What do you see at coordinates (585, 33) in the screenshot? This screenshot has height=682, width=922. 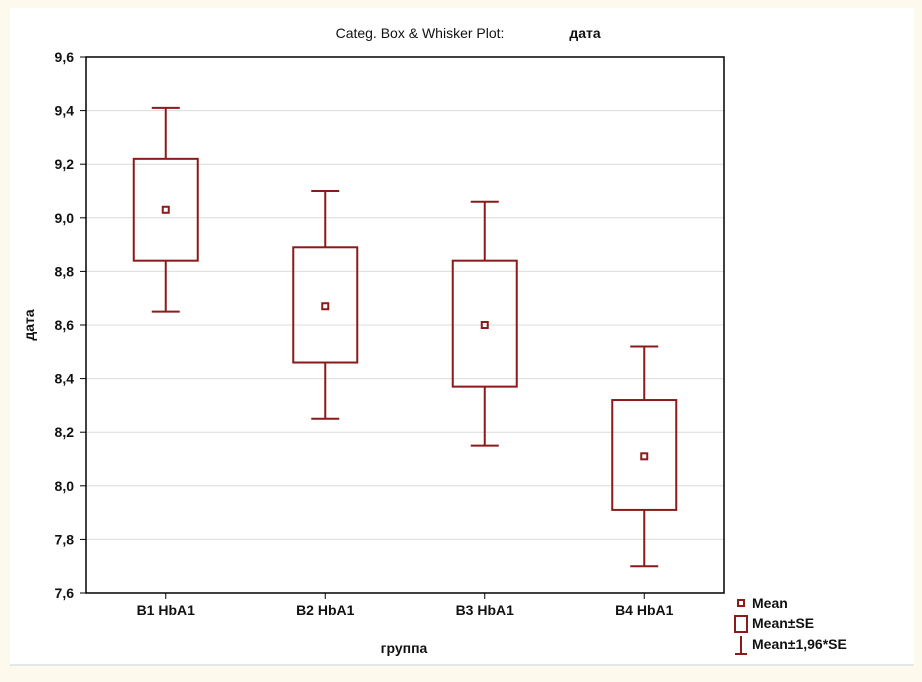 I see `chart-title-variable: дата` at bounding box center [585, 33].